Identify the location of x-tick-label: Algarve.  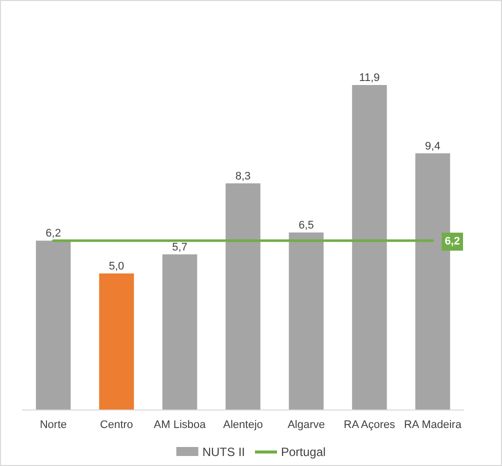
(306, 424).